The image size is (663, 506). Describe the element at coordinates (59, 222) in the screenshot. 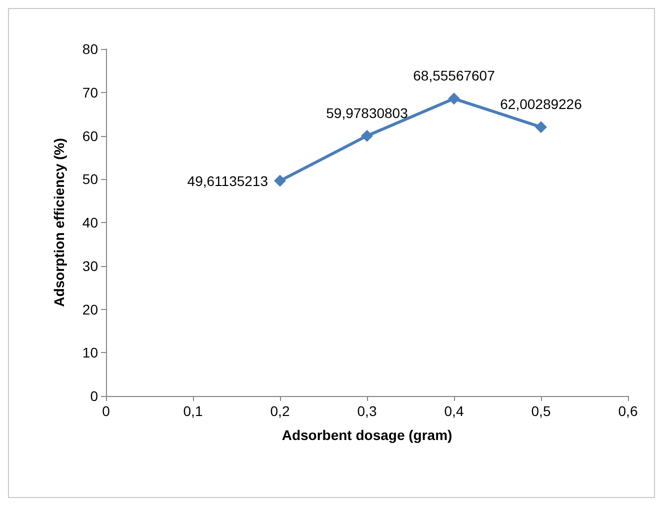

I see `y-axis-title: Adsorption efficiency (%)` at that location.